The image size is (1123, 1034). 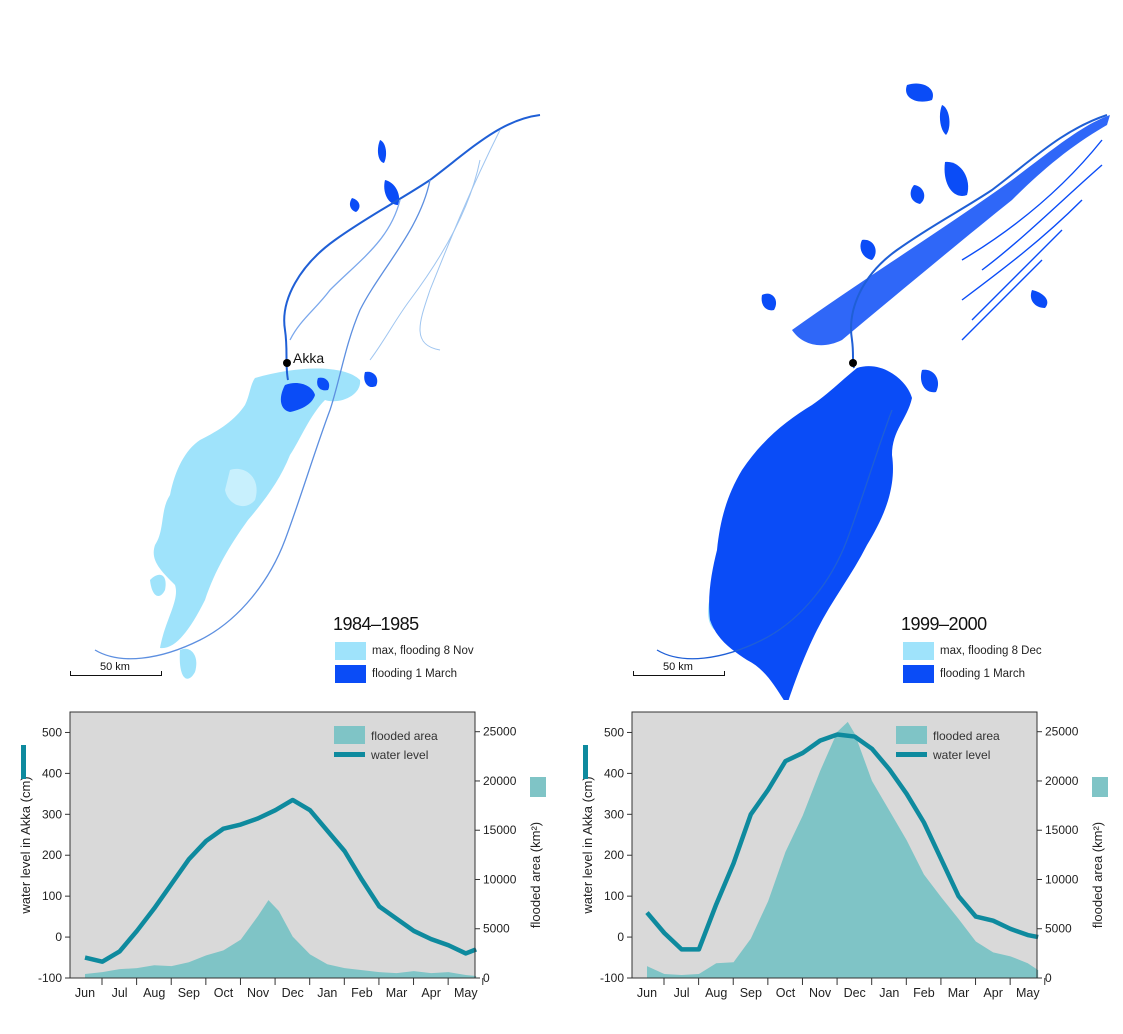 I want to click on legend-max-flood: max, flooding 8 Dec, so click(x=972, y=651).